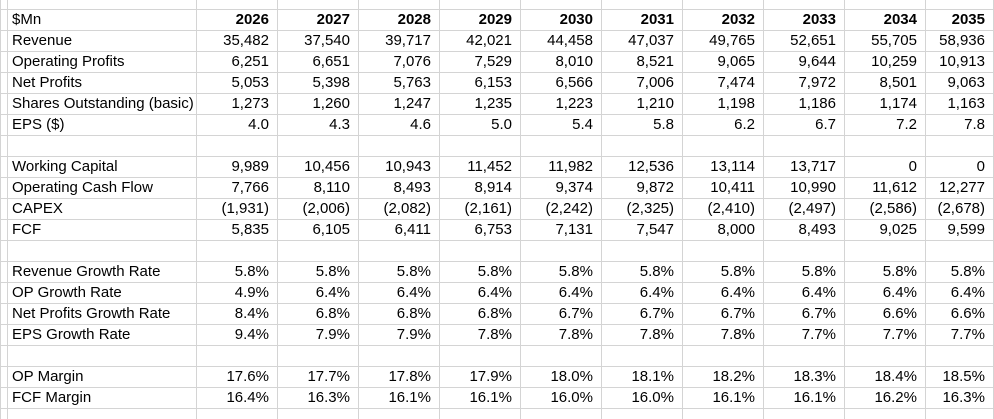  What do you see at coordinates (237, 62) in the screenshot?
I see `cell: 6,251` at bounding box center [237, 62].